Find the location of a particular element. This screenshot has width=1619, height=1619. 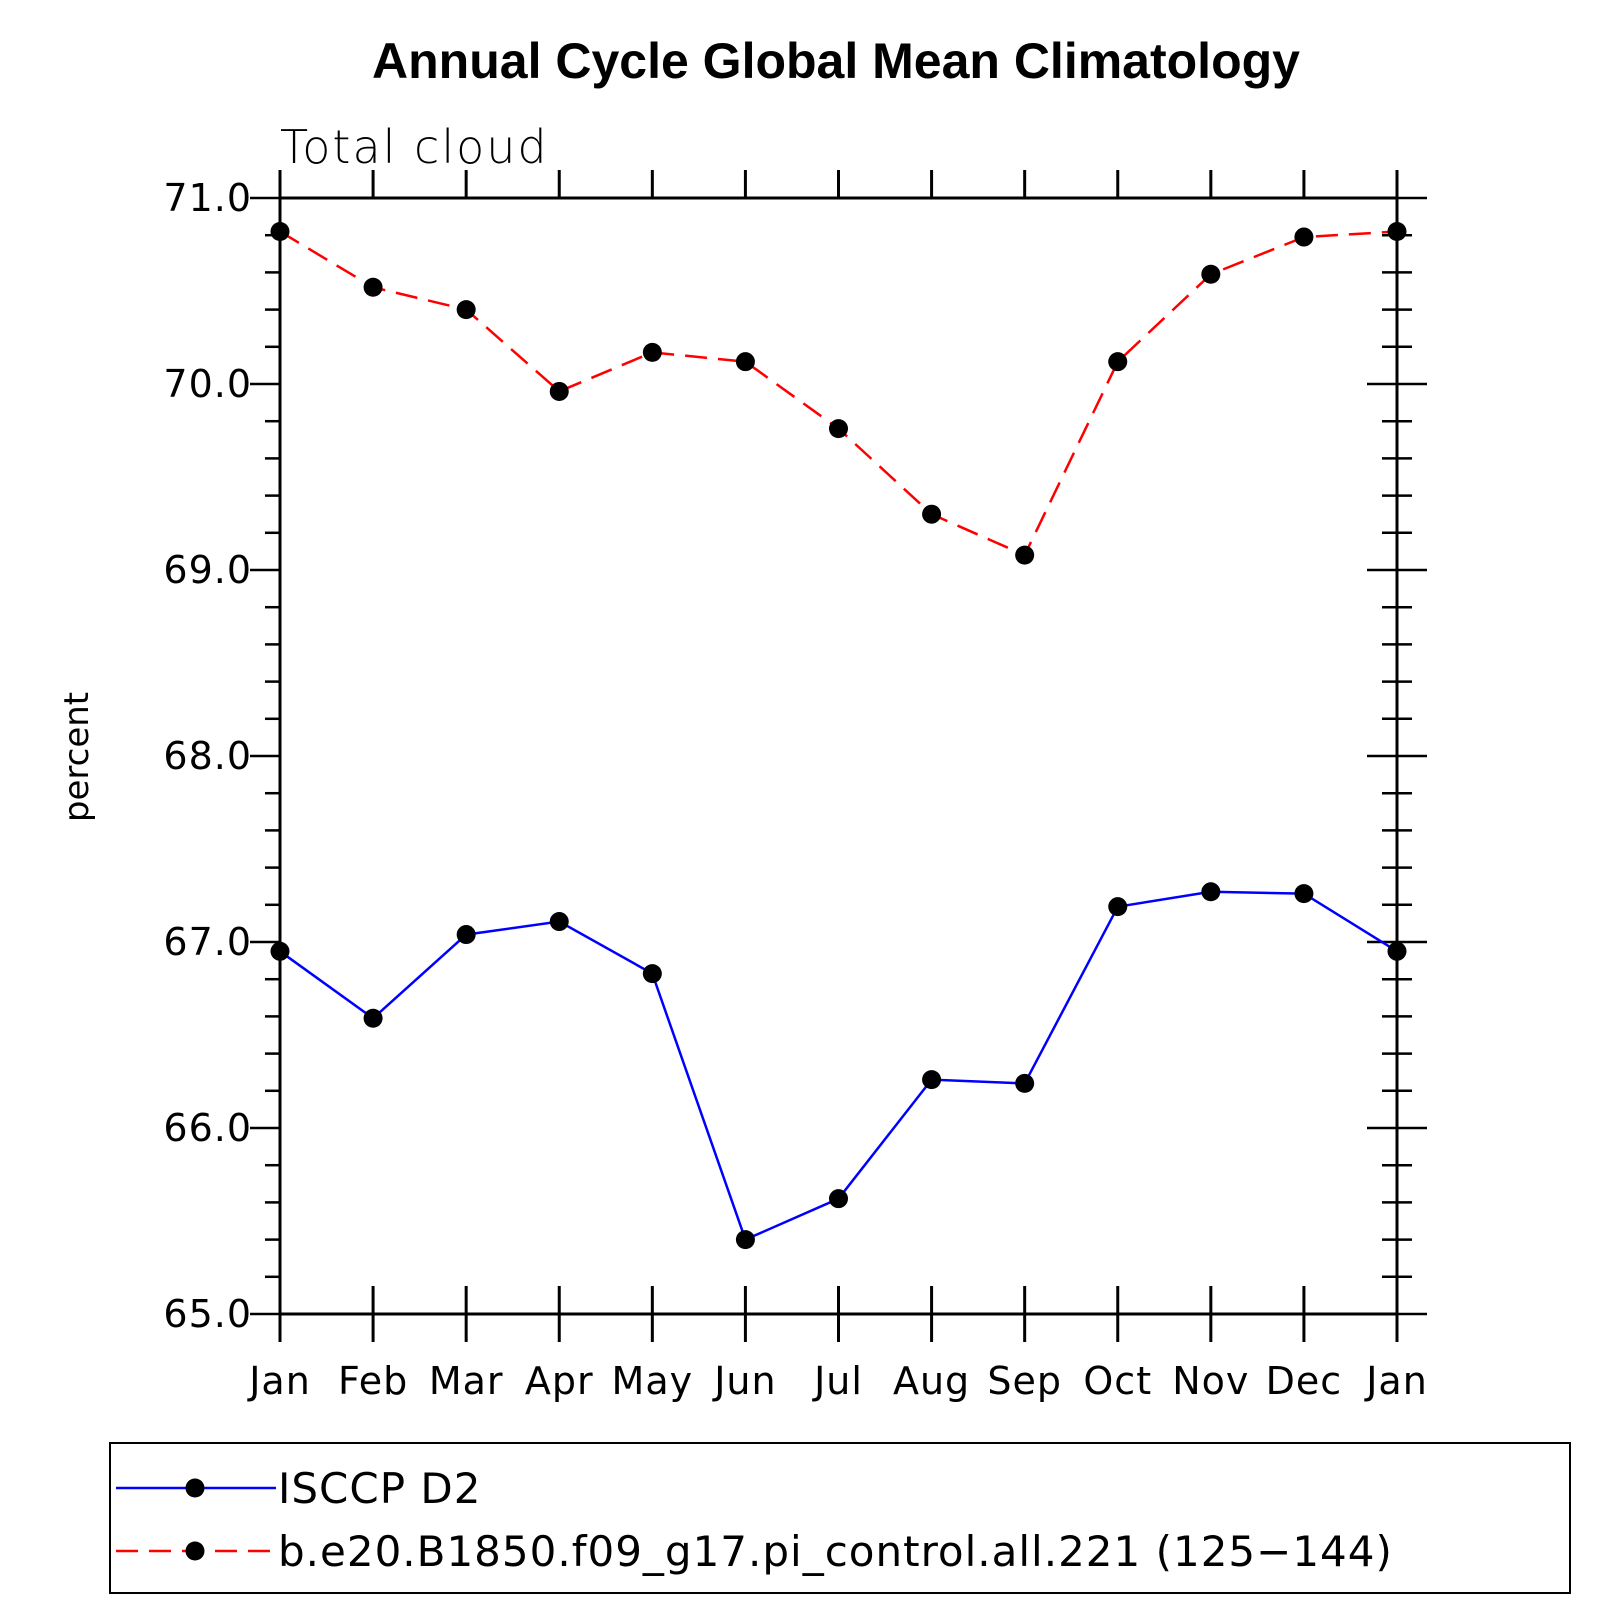

y-tick-label: 66.0 is located at coordinates (207, 1128).